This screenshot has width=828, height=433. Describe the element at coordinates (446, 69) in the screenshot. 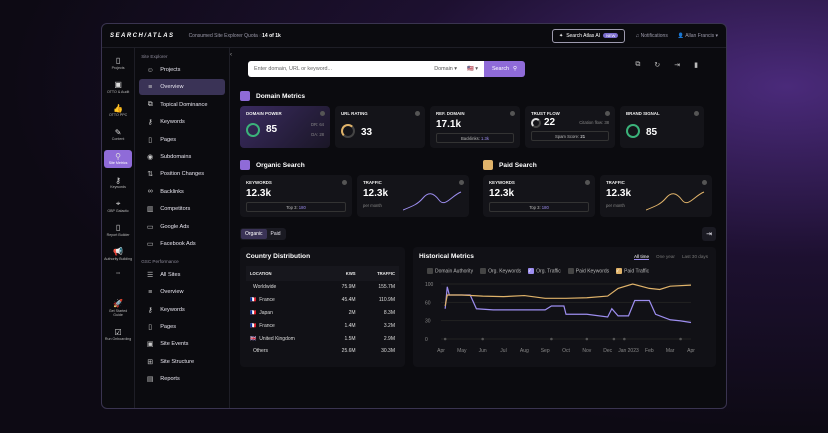

I see `mode-dropdown: Domain ▾` at that location.